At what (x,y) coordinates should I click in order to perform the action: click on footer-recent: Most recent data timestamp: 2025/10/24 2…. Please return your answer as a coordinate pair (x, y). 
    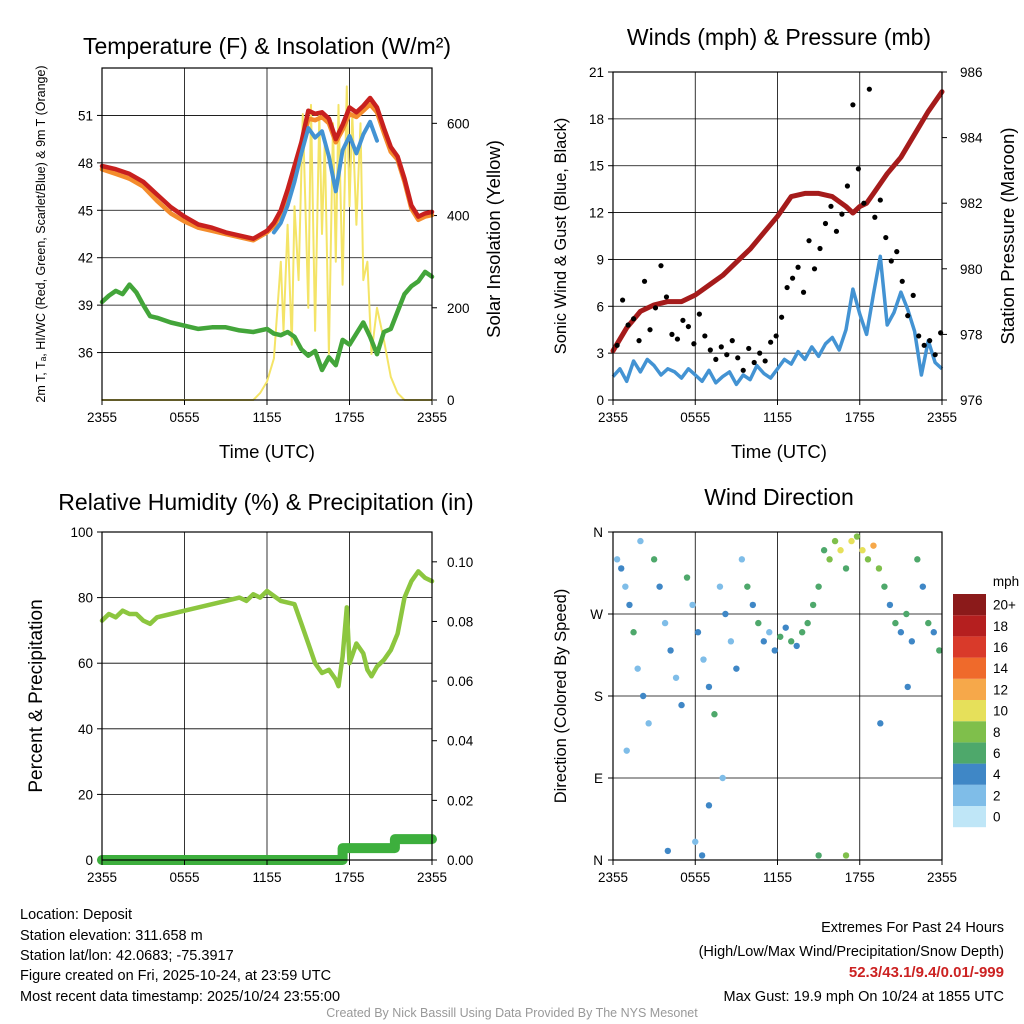
    Looking at the image, I should click on (180, 997).